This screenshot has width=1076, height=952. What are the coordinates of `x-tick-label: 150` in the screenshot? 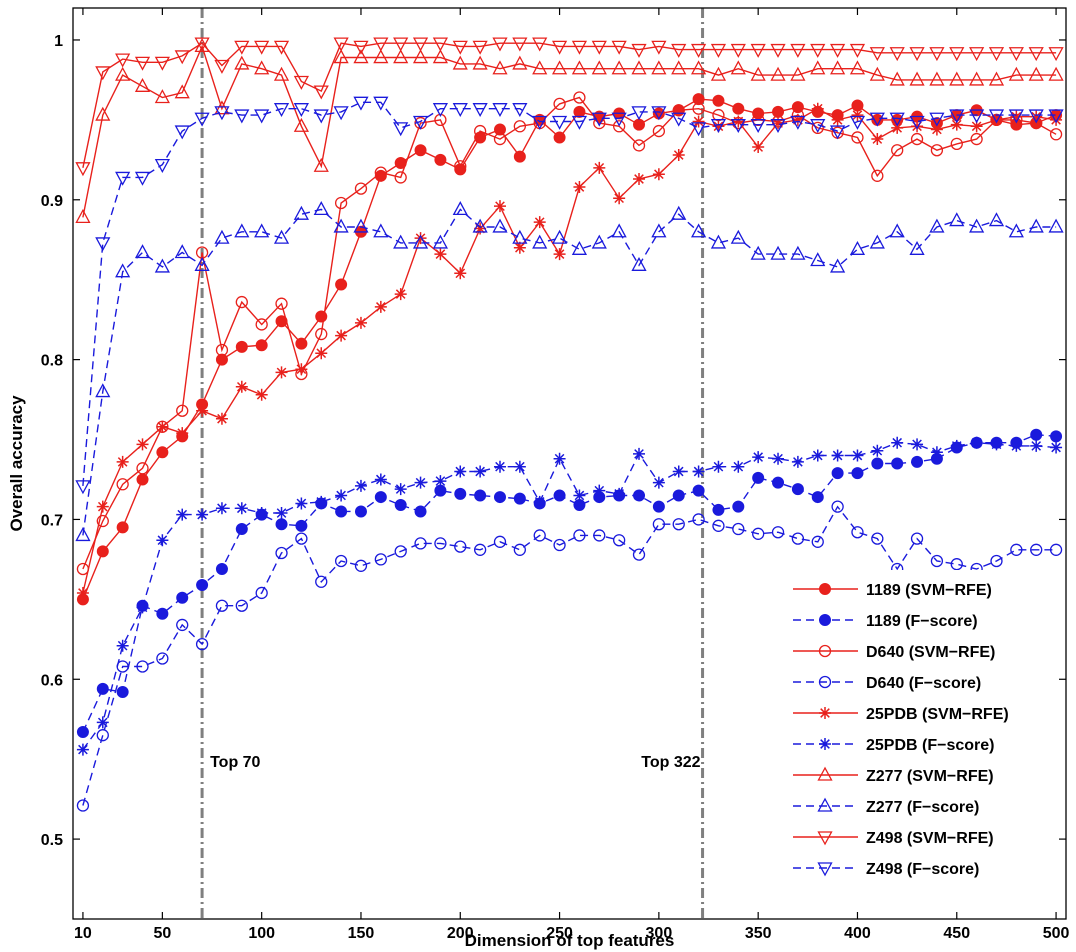 It's located at (361, 933).